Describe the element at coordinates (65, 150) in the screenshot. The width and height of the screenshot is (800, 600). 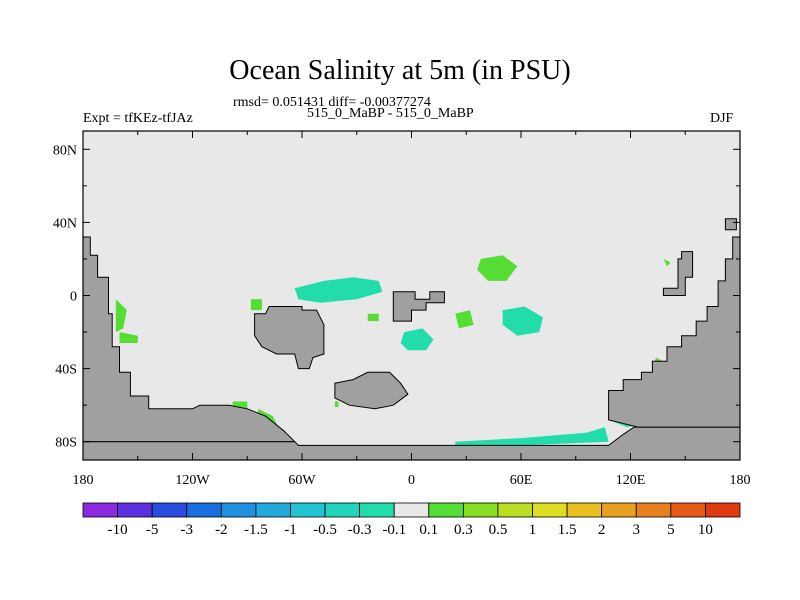
I see `y-tick-label: 80N` at that location.